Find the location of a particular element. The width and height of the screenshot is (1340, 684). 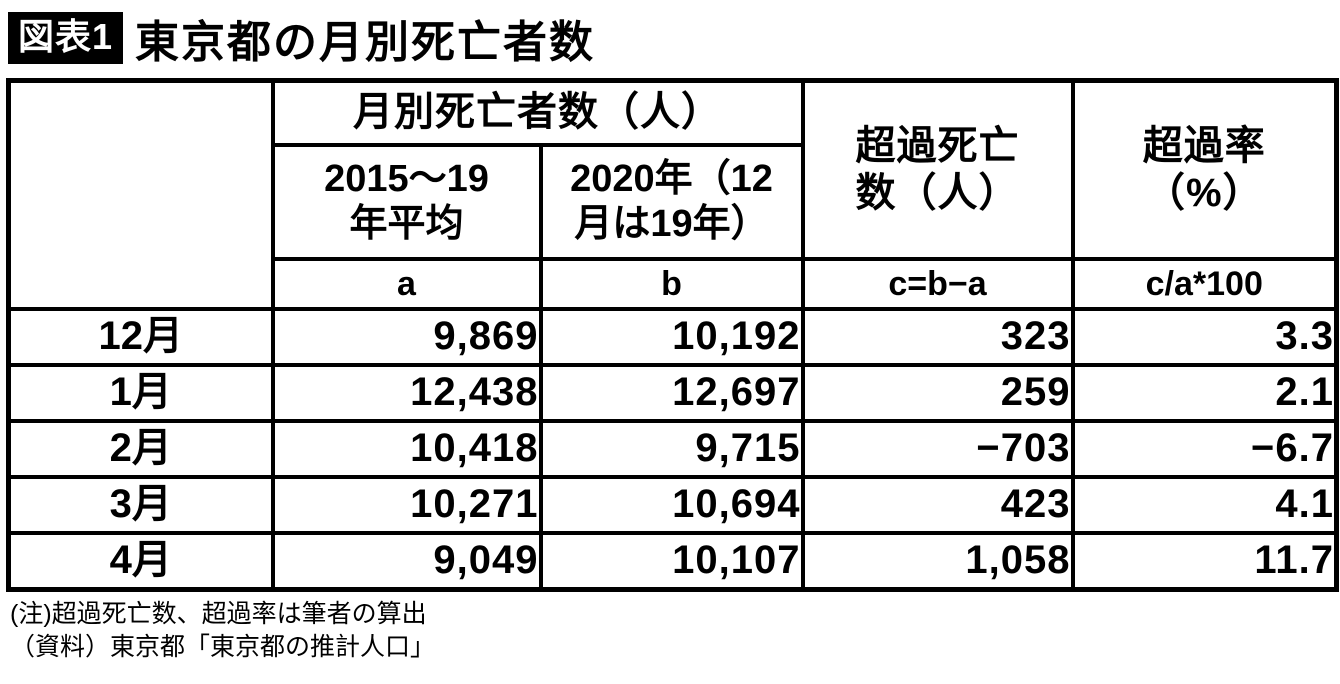

var-c-label: c=b−a is located at coordinates (937, 284).